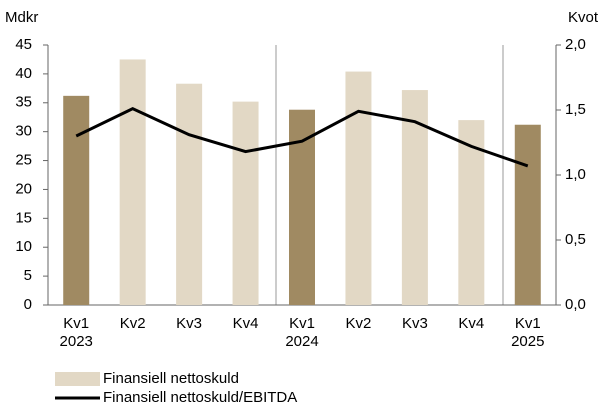 The image size is (603, 405). I want to click on y2-tick-label: 0,0, so click(575, 304).